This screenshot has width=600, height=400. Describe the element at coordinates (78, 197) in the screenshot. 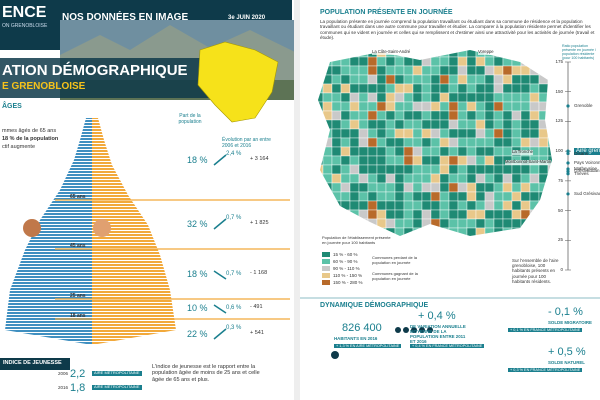

I see `age-mark: 65 ans` at that location.